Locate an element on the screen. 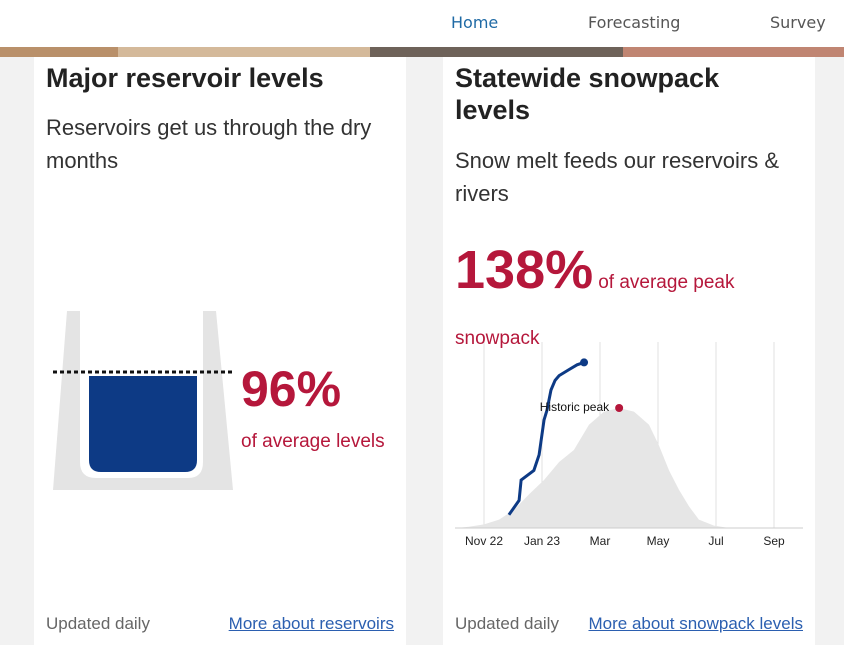 Image resolution: width=844 pixels, height=645 pixels. snowpack-title: Statewide snowpack levels is located at coordinates (587, 94).